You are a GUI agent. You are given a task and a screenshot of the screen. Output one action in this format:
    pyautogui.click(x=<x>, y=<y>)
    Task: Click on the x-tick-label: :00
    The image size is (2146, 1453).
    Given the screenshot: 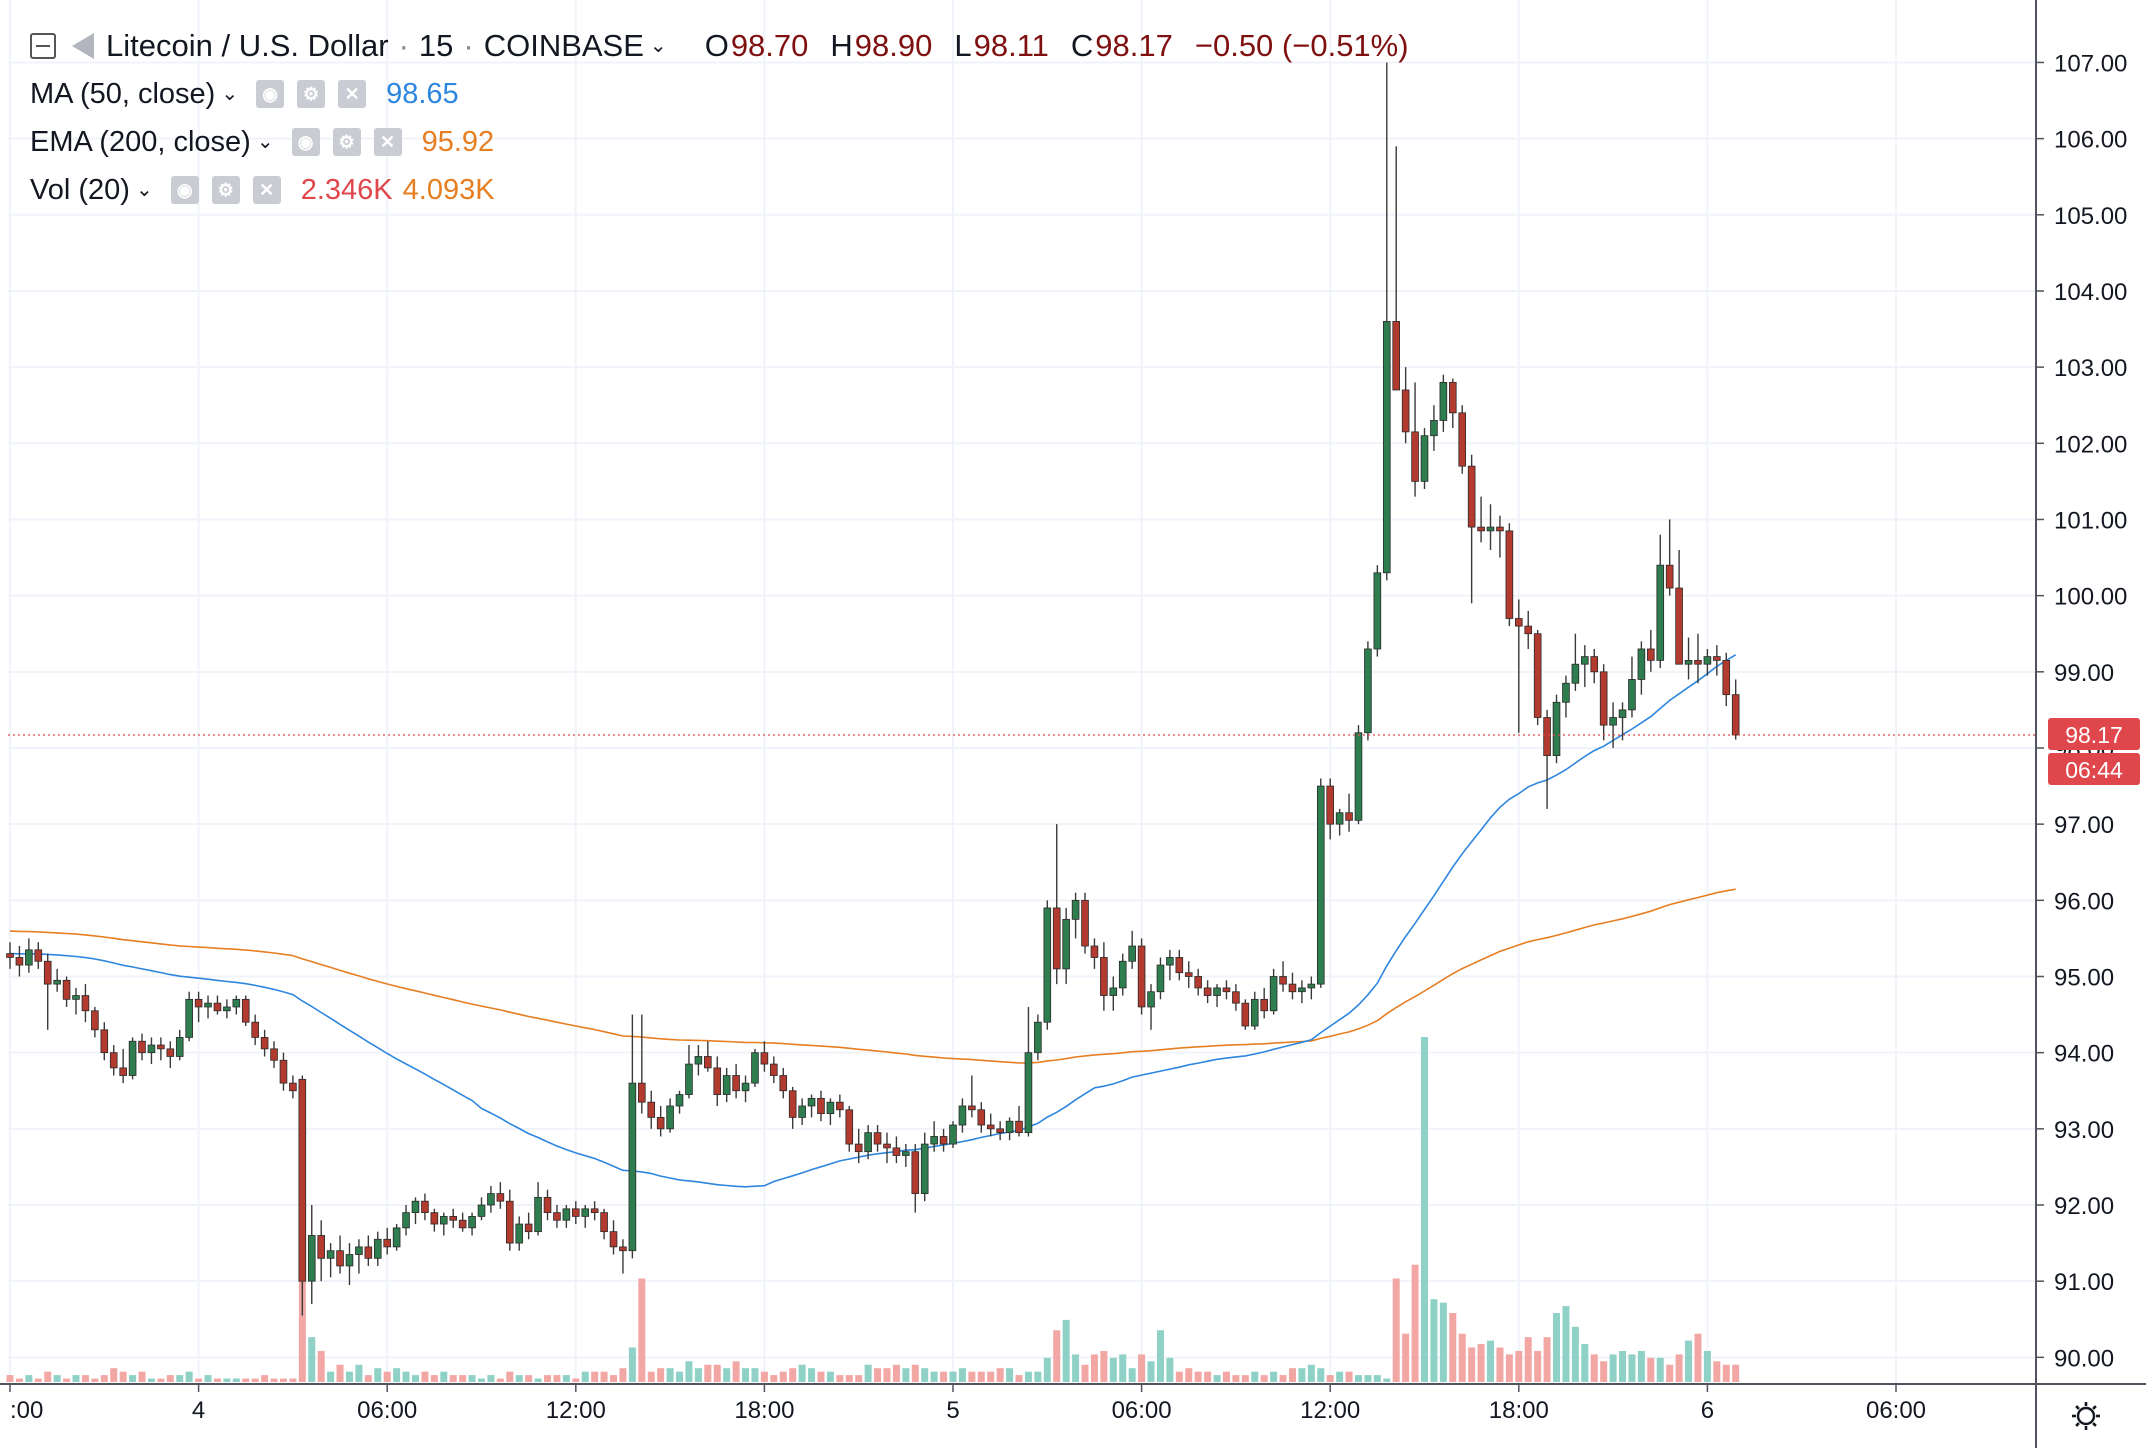 What is the action you would take?
    pyautogui.click(x=26, y=1410)
    